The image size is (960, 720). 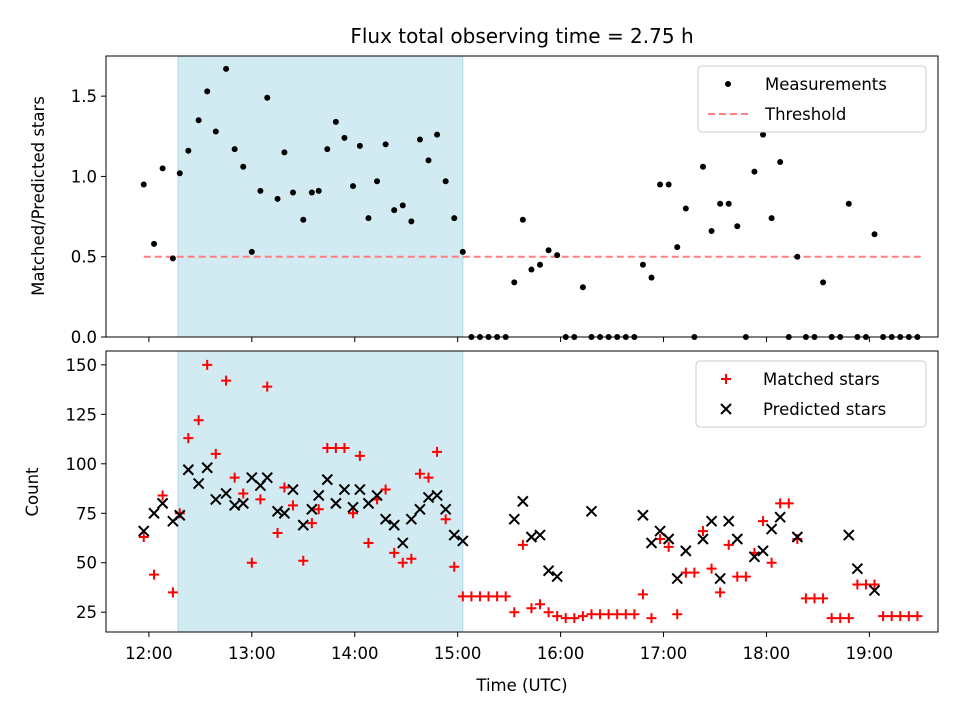 I want to click on bot-xtick: 18:00, so click(x=767, y=647).